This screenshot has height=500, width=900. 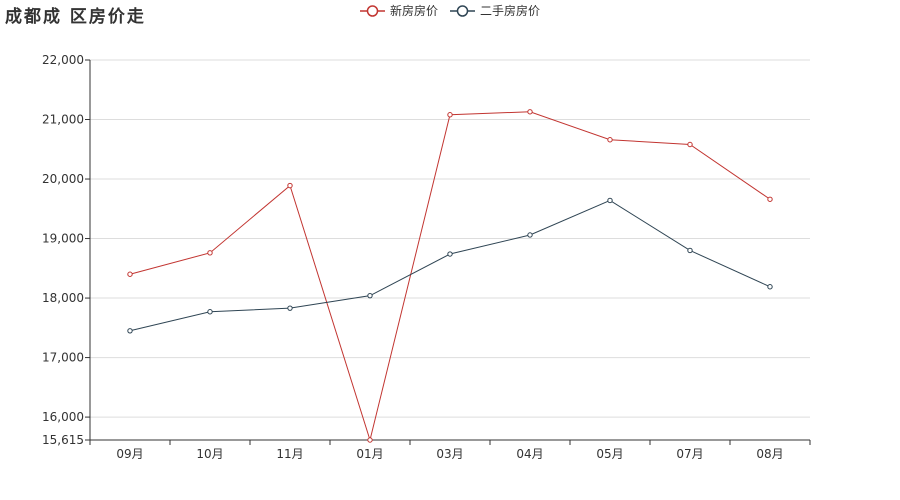 What do you see at coordinates (63, 179) in the screenshot?
I see `y-tick-label: 20,000` at bounding box center [63, 179].